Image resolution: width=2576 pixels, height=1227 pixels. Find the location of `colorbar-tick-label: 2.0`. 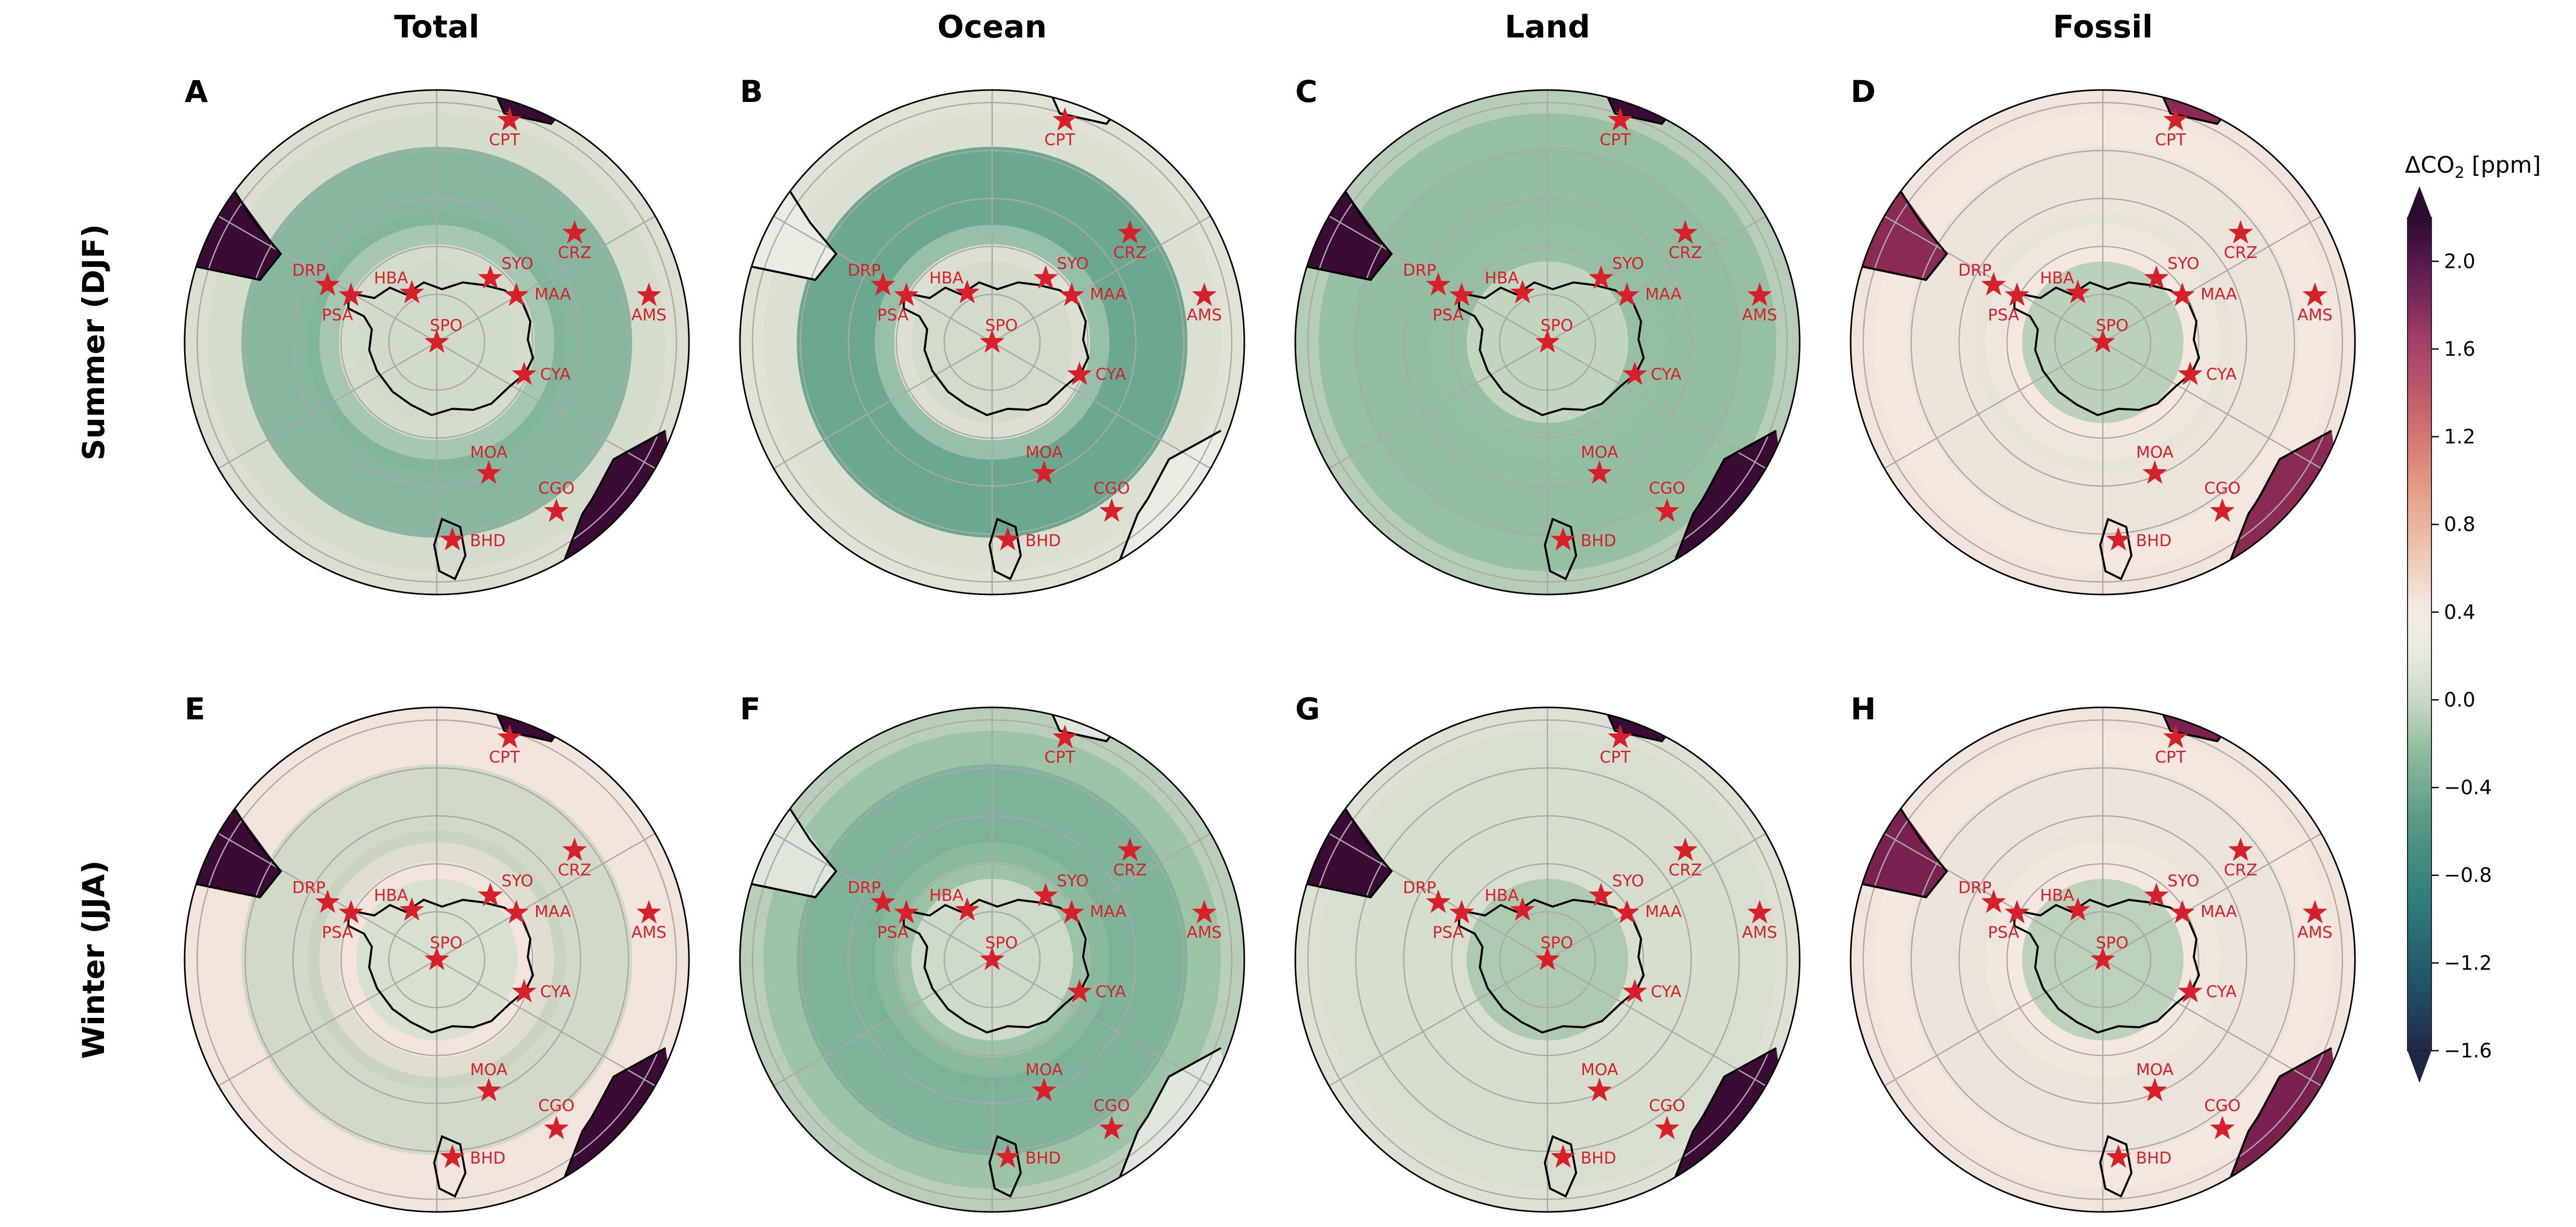

colorbar-tick-label: 2.0 is located at coordinates (2459, 261).